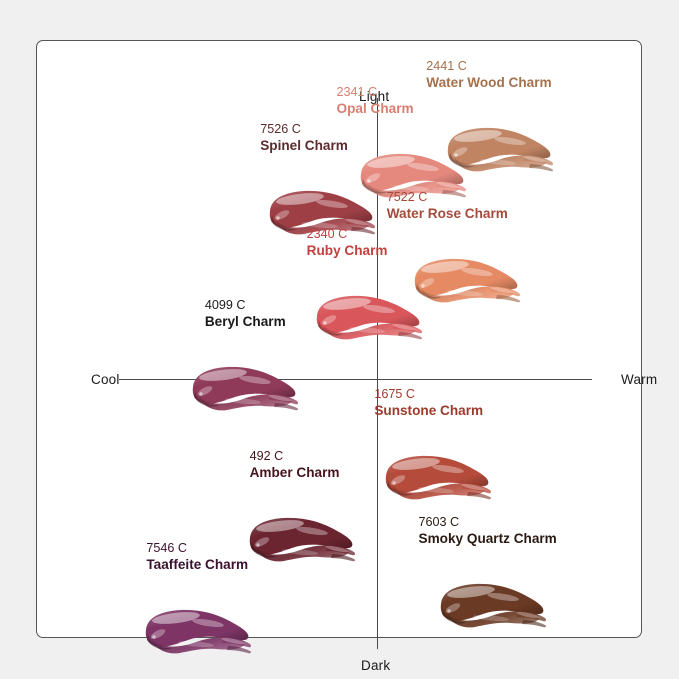 The image size is (679, 679). I want to click on swatch-label-block: 1675 C Sunstone Charm, so click(428, 403).